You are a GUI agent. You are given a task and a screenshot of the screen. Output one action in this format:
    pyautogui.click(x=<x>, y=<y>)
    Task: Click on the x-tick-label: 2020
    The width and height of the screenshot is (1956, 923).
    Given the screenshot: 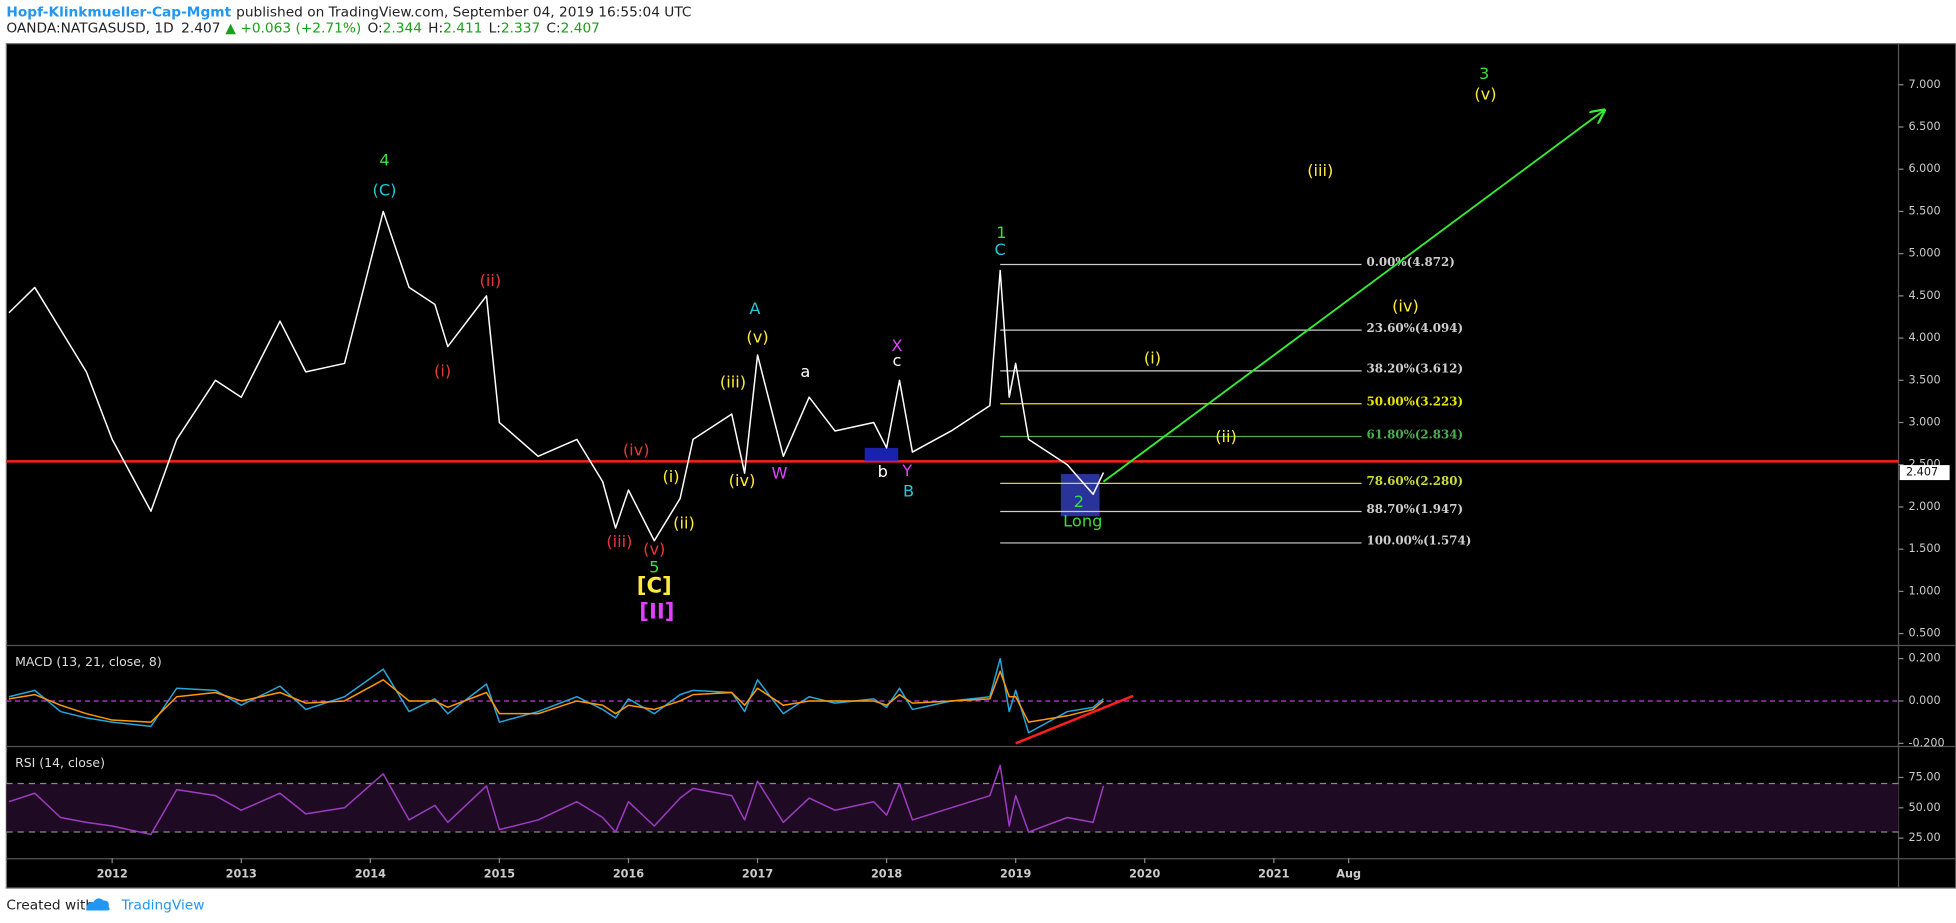 What is the action you would take?
    pyautogui.click(x=1144, y=873)
    